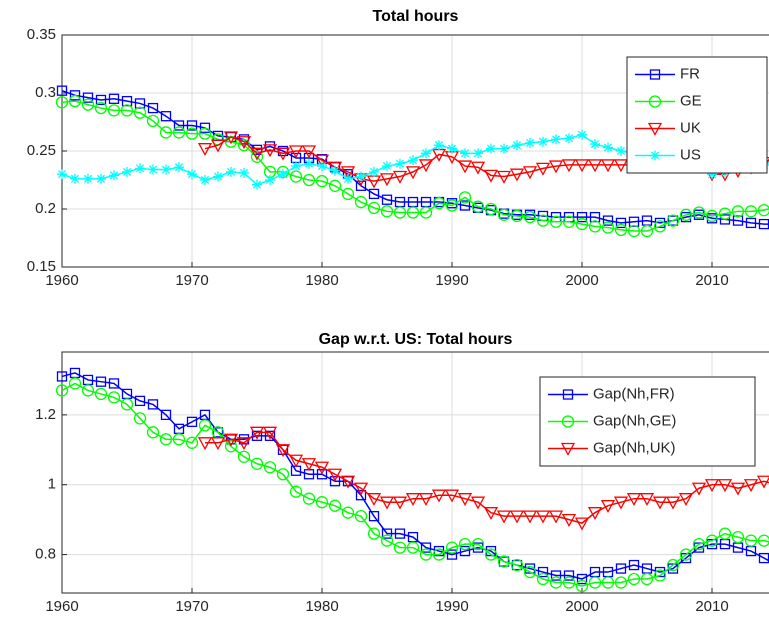 This screenshot has width=769, height=624. What do you see at coordinates (52, 484) in the screenshot?
I see `y-tick-label: 1` at bounding box center [52, 484].